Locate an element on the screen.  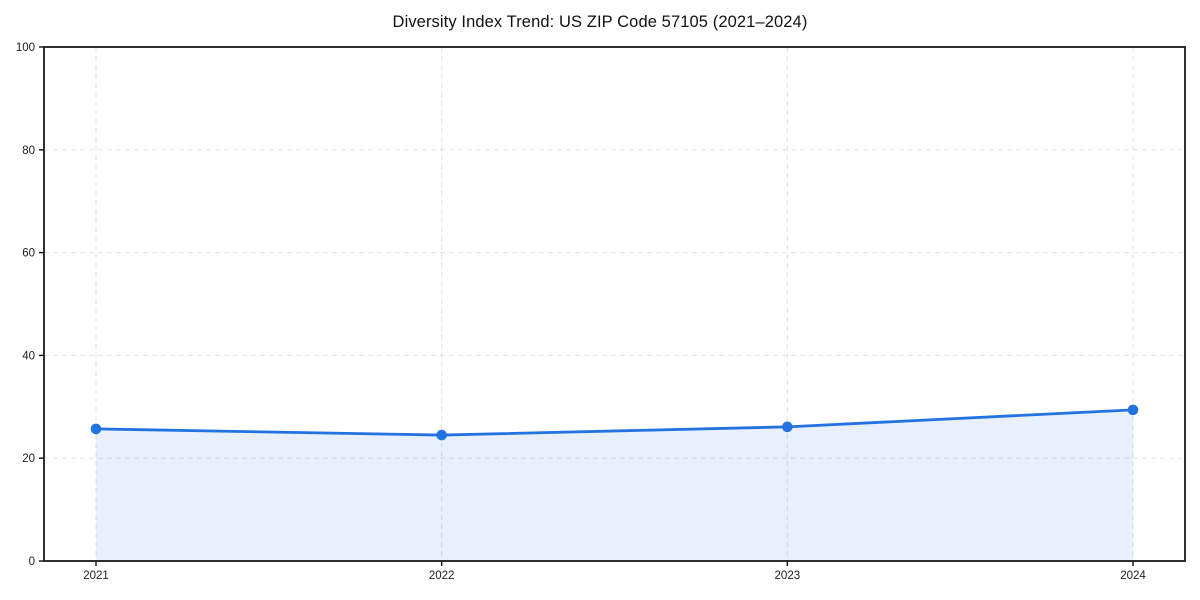
x-tick-label: 2024 is located at coordinates (1133, 576).